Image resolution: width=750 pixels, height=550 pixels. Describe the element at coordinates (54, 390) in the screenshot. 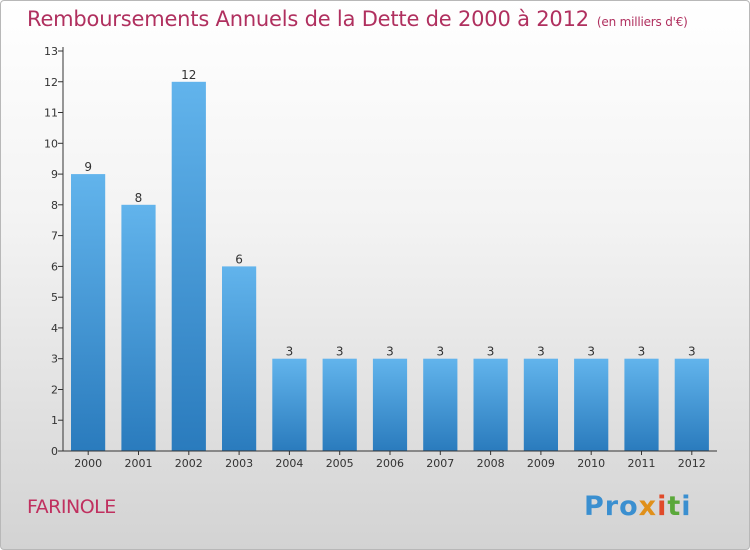

I see `y-tick-label-2: 2` at that location.